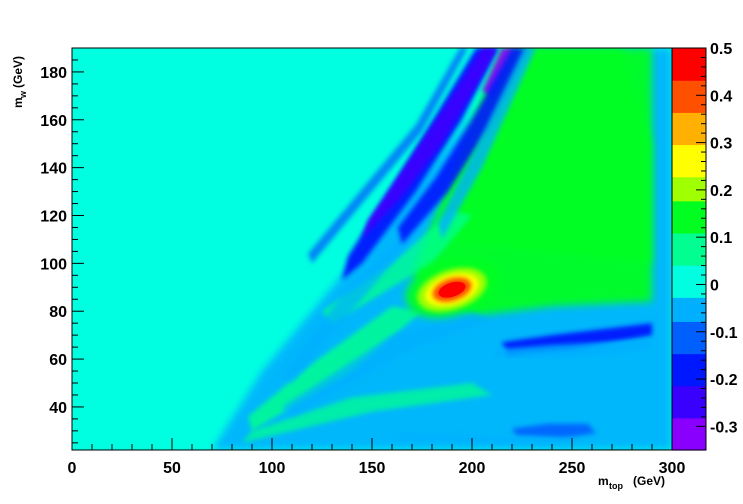  I want to click on colorbar-steps, so click(689, 249).